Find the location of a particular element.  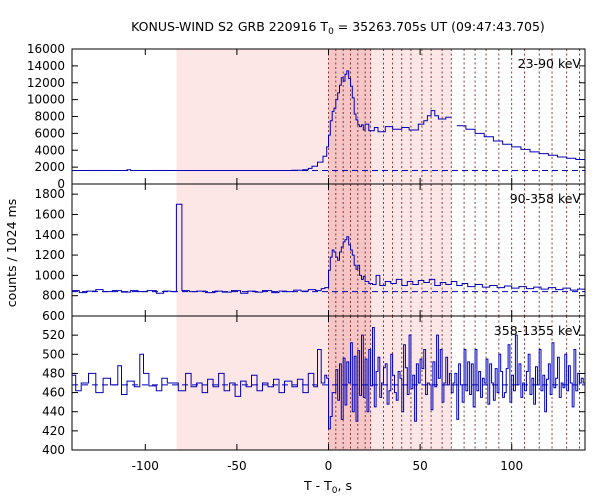

y-tick-label: 1200 is located at coordinates (49, 255).